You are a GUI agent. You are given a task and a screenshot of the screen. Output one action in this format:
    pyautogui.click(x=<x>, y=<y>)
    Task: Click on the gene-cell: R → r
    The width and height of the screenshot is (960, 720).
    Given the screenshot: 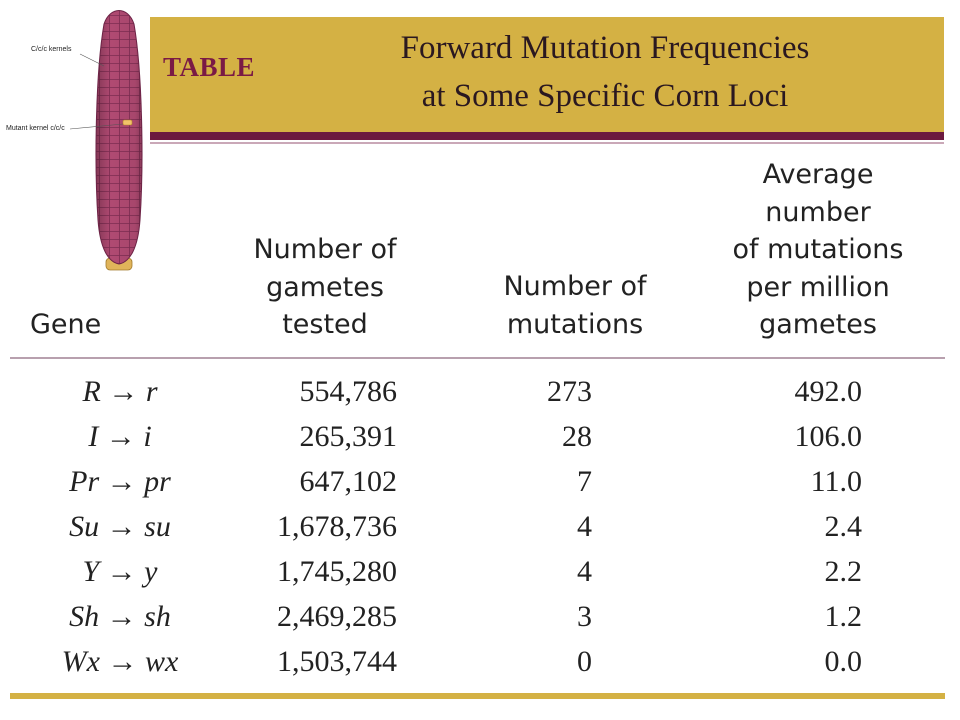 What is the action you would take?
    pyautogui.click(x=120, y=391)
    